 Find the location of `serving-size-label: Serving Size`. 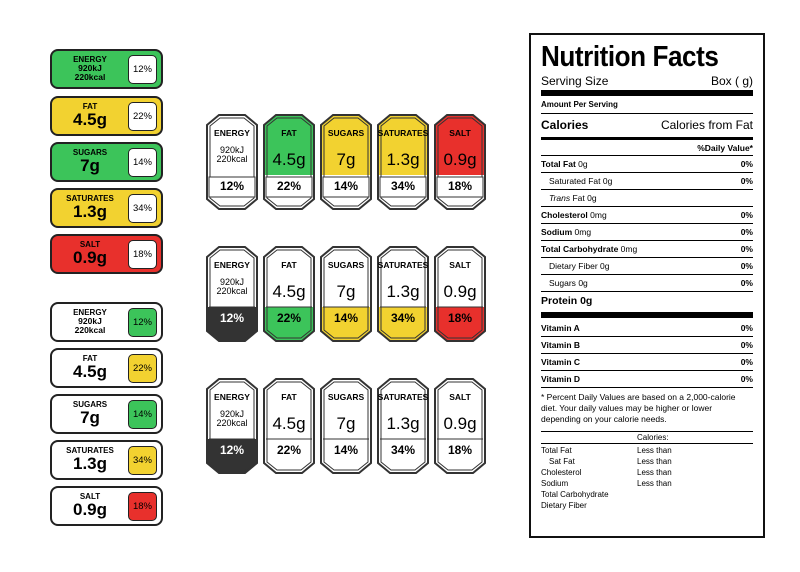

serving-size-label: Serving Size is located at coordinates (575, 81).